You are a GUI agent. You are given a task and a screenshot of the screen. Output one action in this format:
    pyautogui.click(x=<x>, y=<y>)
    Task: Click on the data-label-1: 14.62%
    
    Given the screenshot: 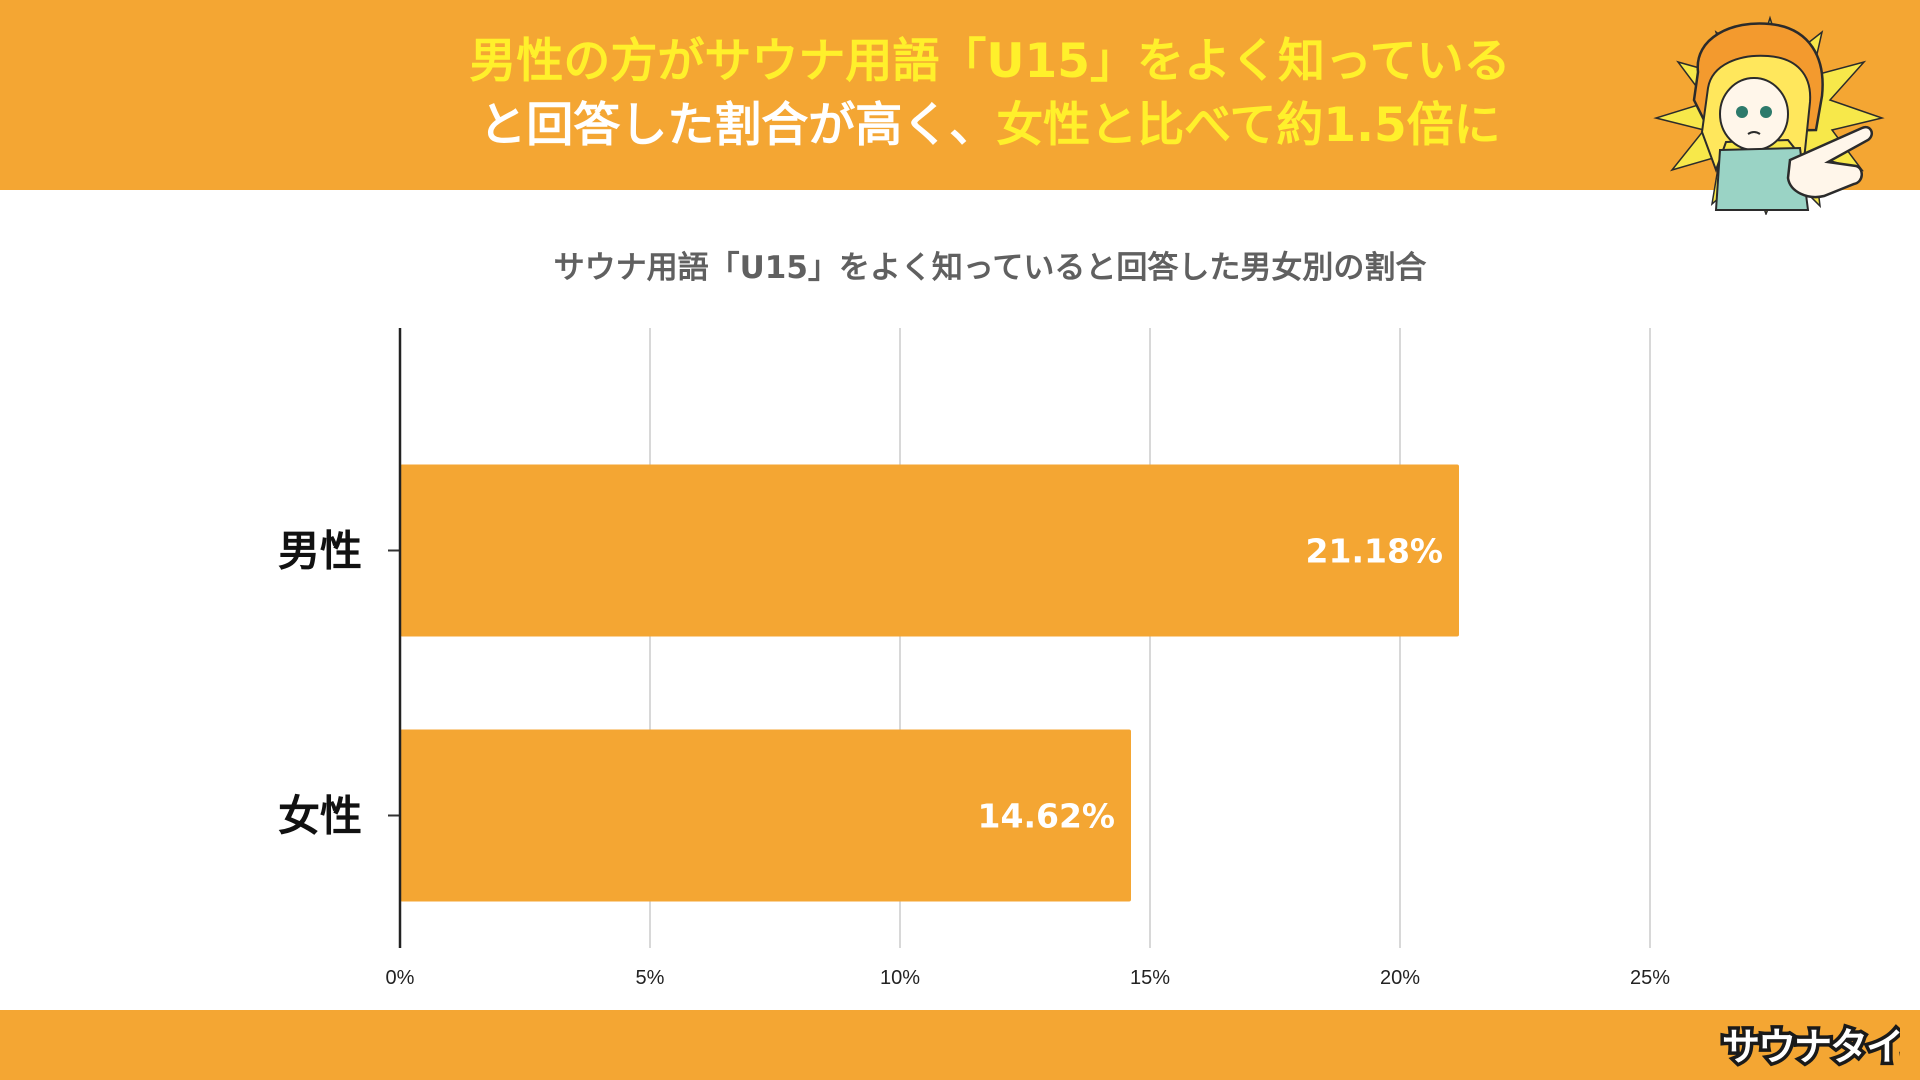 What is the action you would take?
    pyautogui.click(x=1046, y=816)
    